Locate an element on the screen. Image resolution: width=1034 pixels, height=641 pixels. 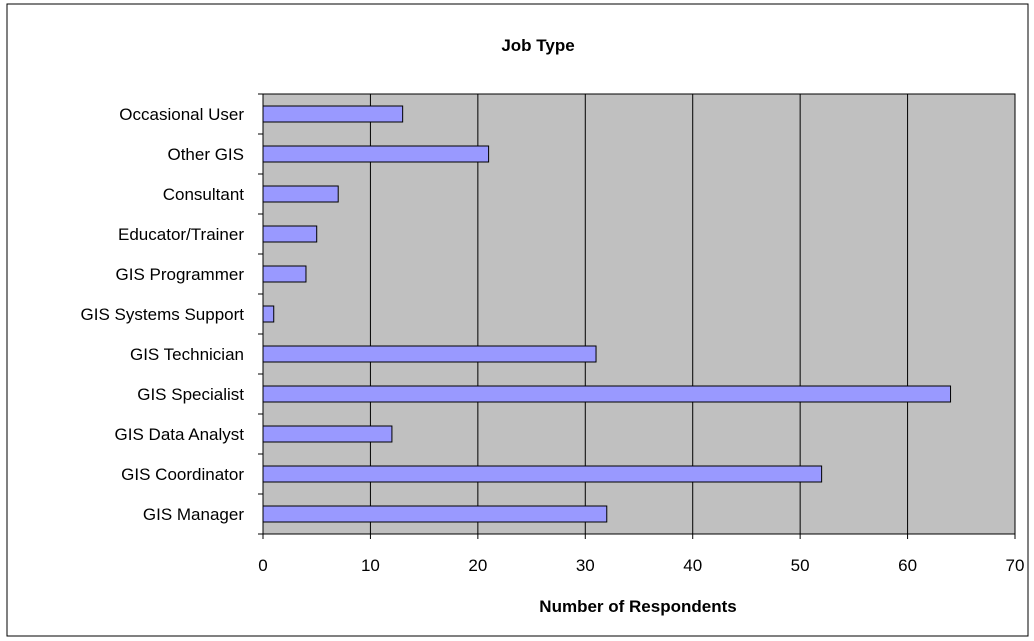
category-label: GIS Data Analyst is located at coordinates (180, 434).